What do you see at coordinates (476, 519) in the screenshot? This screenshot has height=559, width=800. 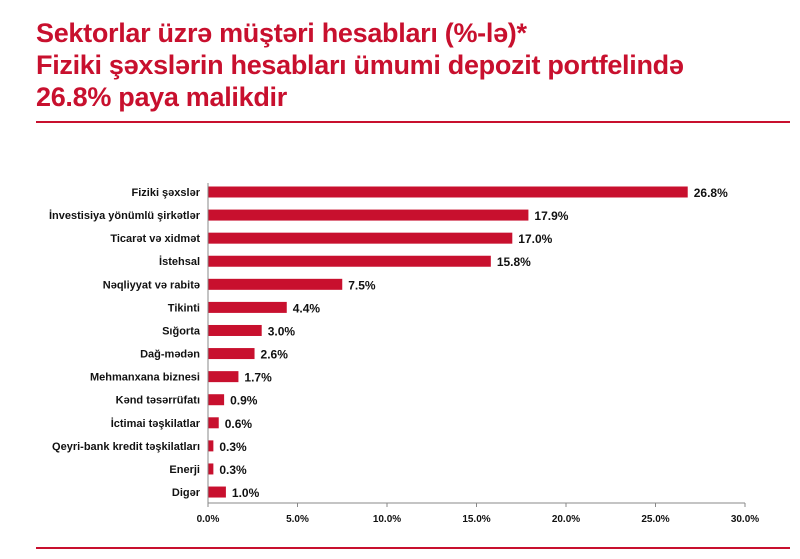 I see `x-tick-label: 15.0%` at bounding box center [476, 519].